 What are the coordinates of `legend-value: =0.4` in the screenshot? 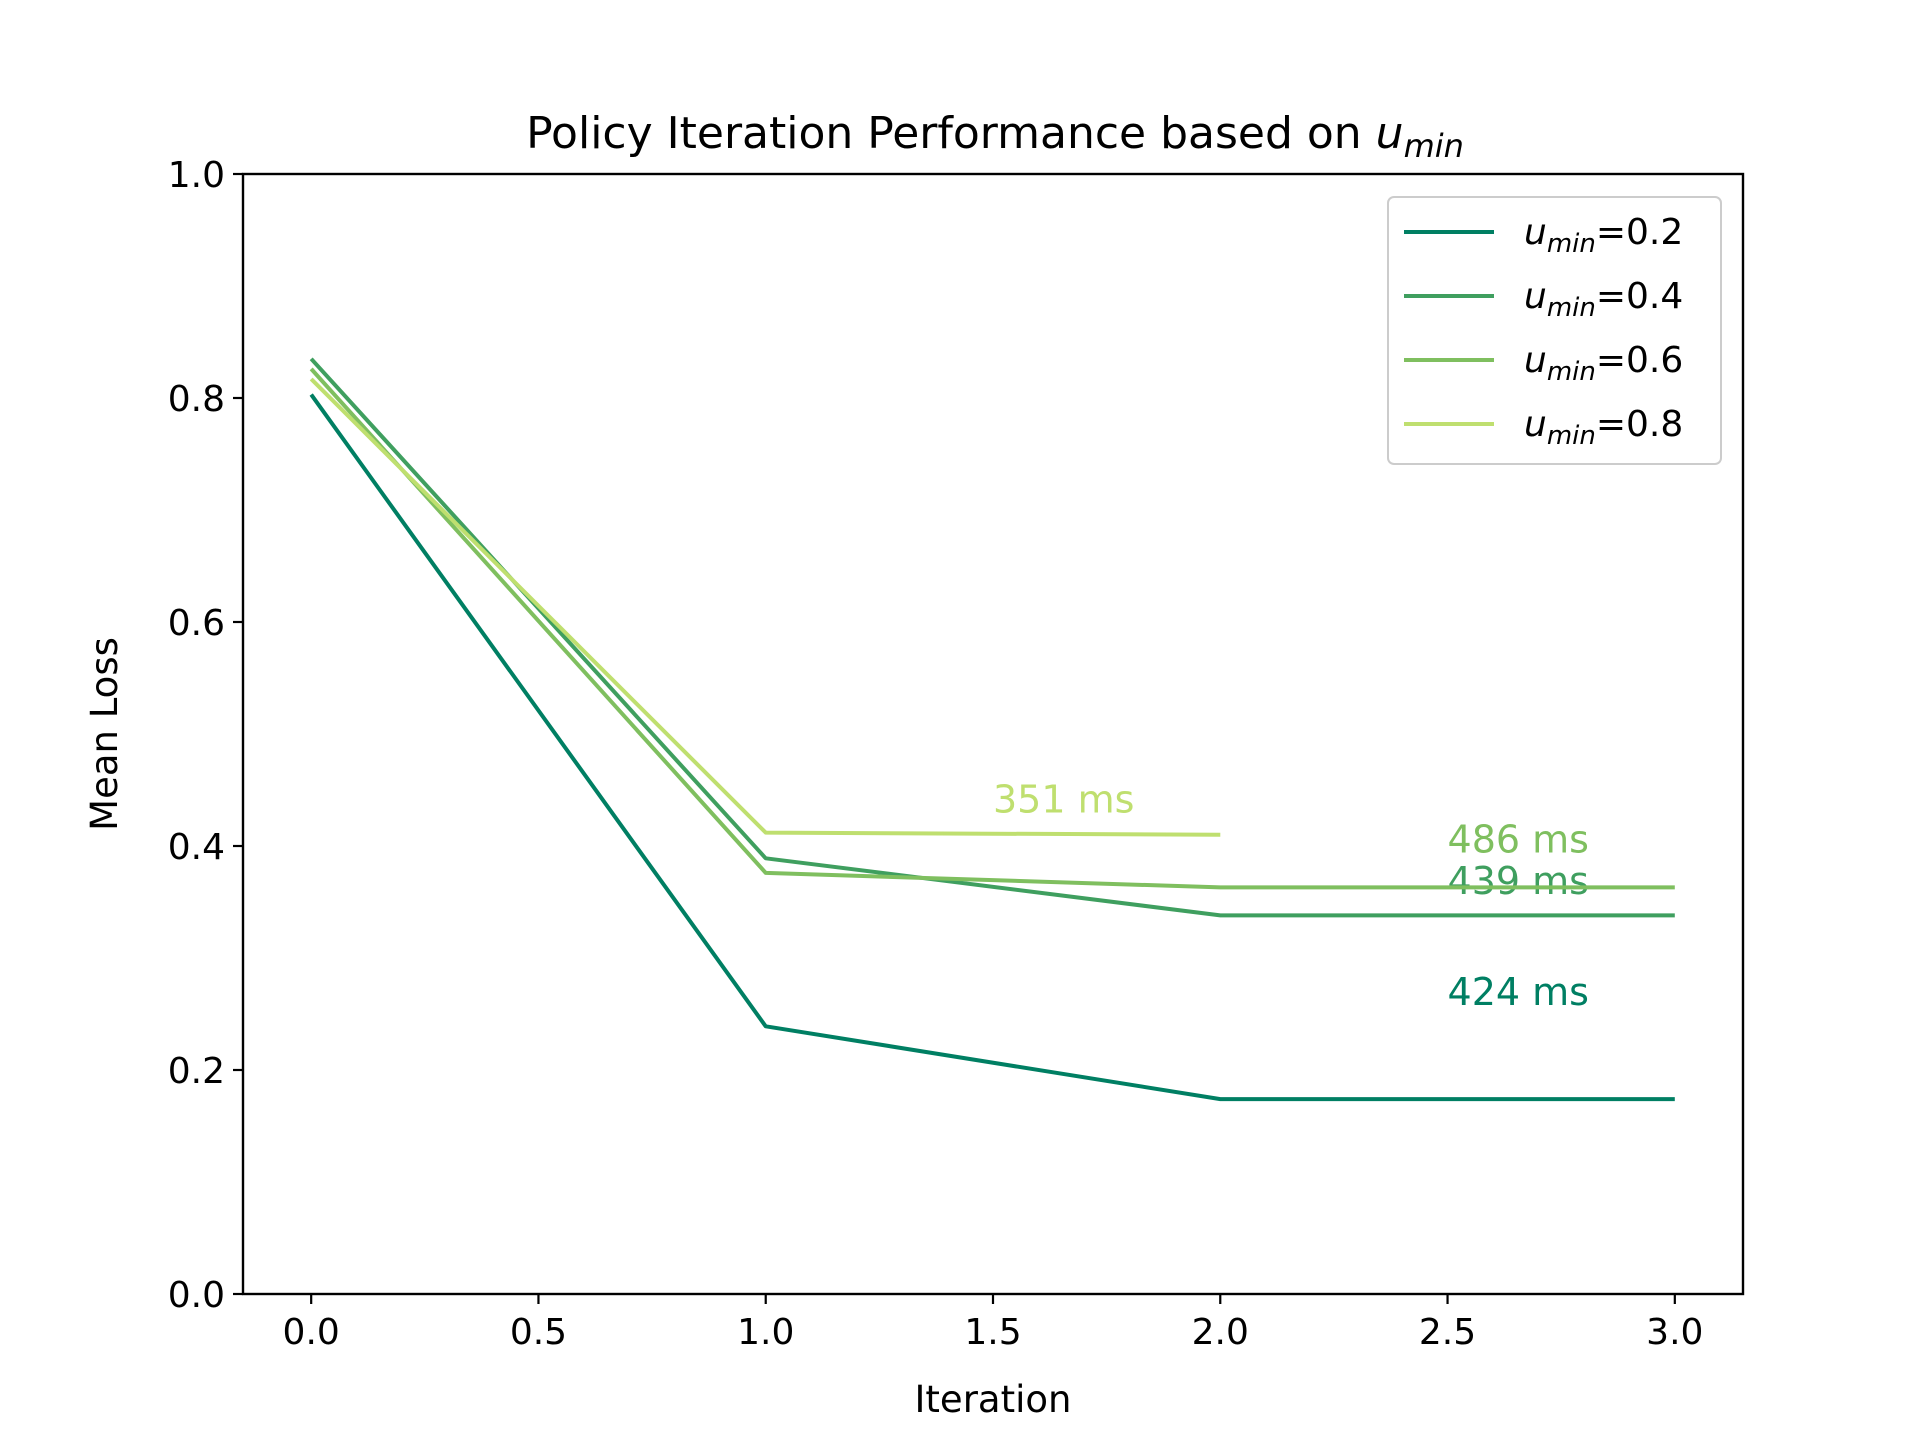 It's located at (1639, 296).